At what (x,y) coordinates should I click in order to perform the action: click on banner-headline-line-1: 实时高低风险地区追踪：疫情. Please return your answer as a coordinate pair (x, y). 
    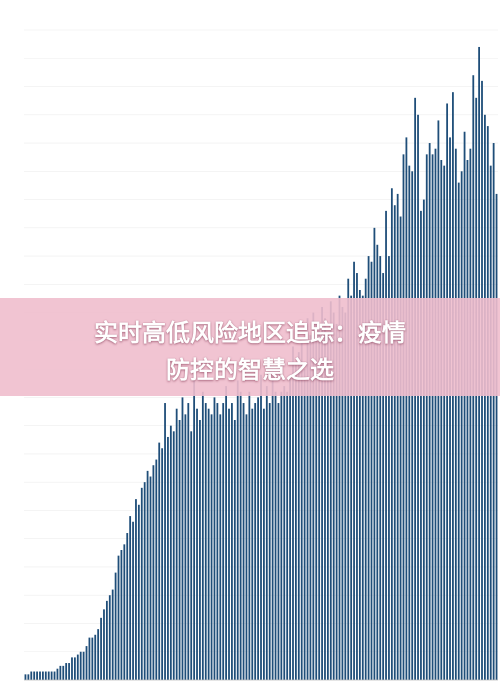
    Looking at the image, I should click on (250, 333).